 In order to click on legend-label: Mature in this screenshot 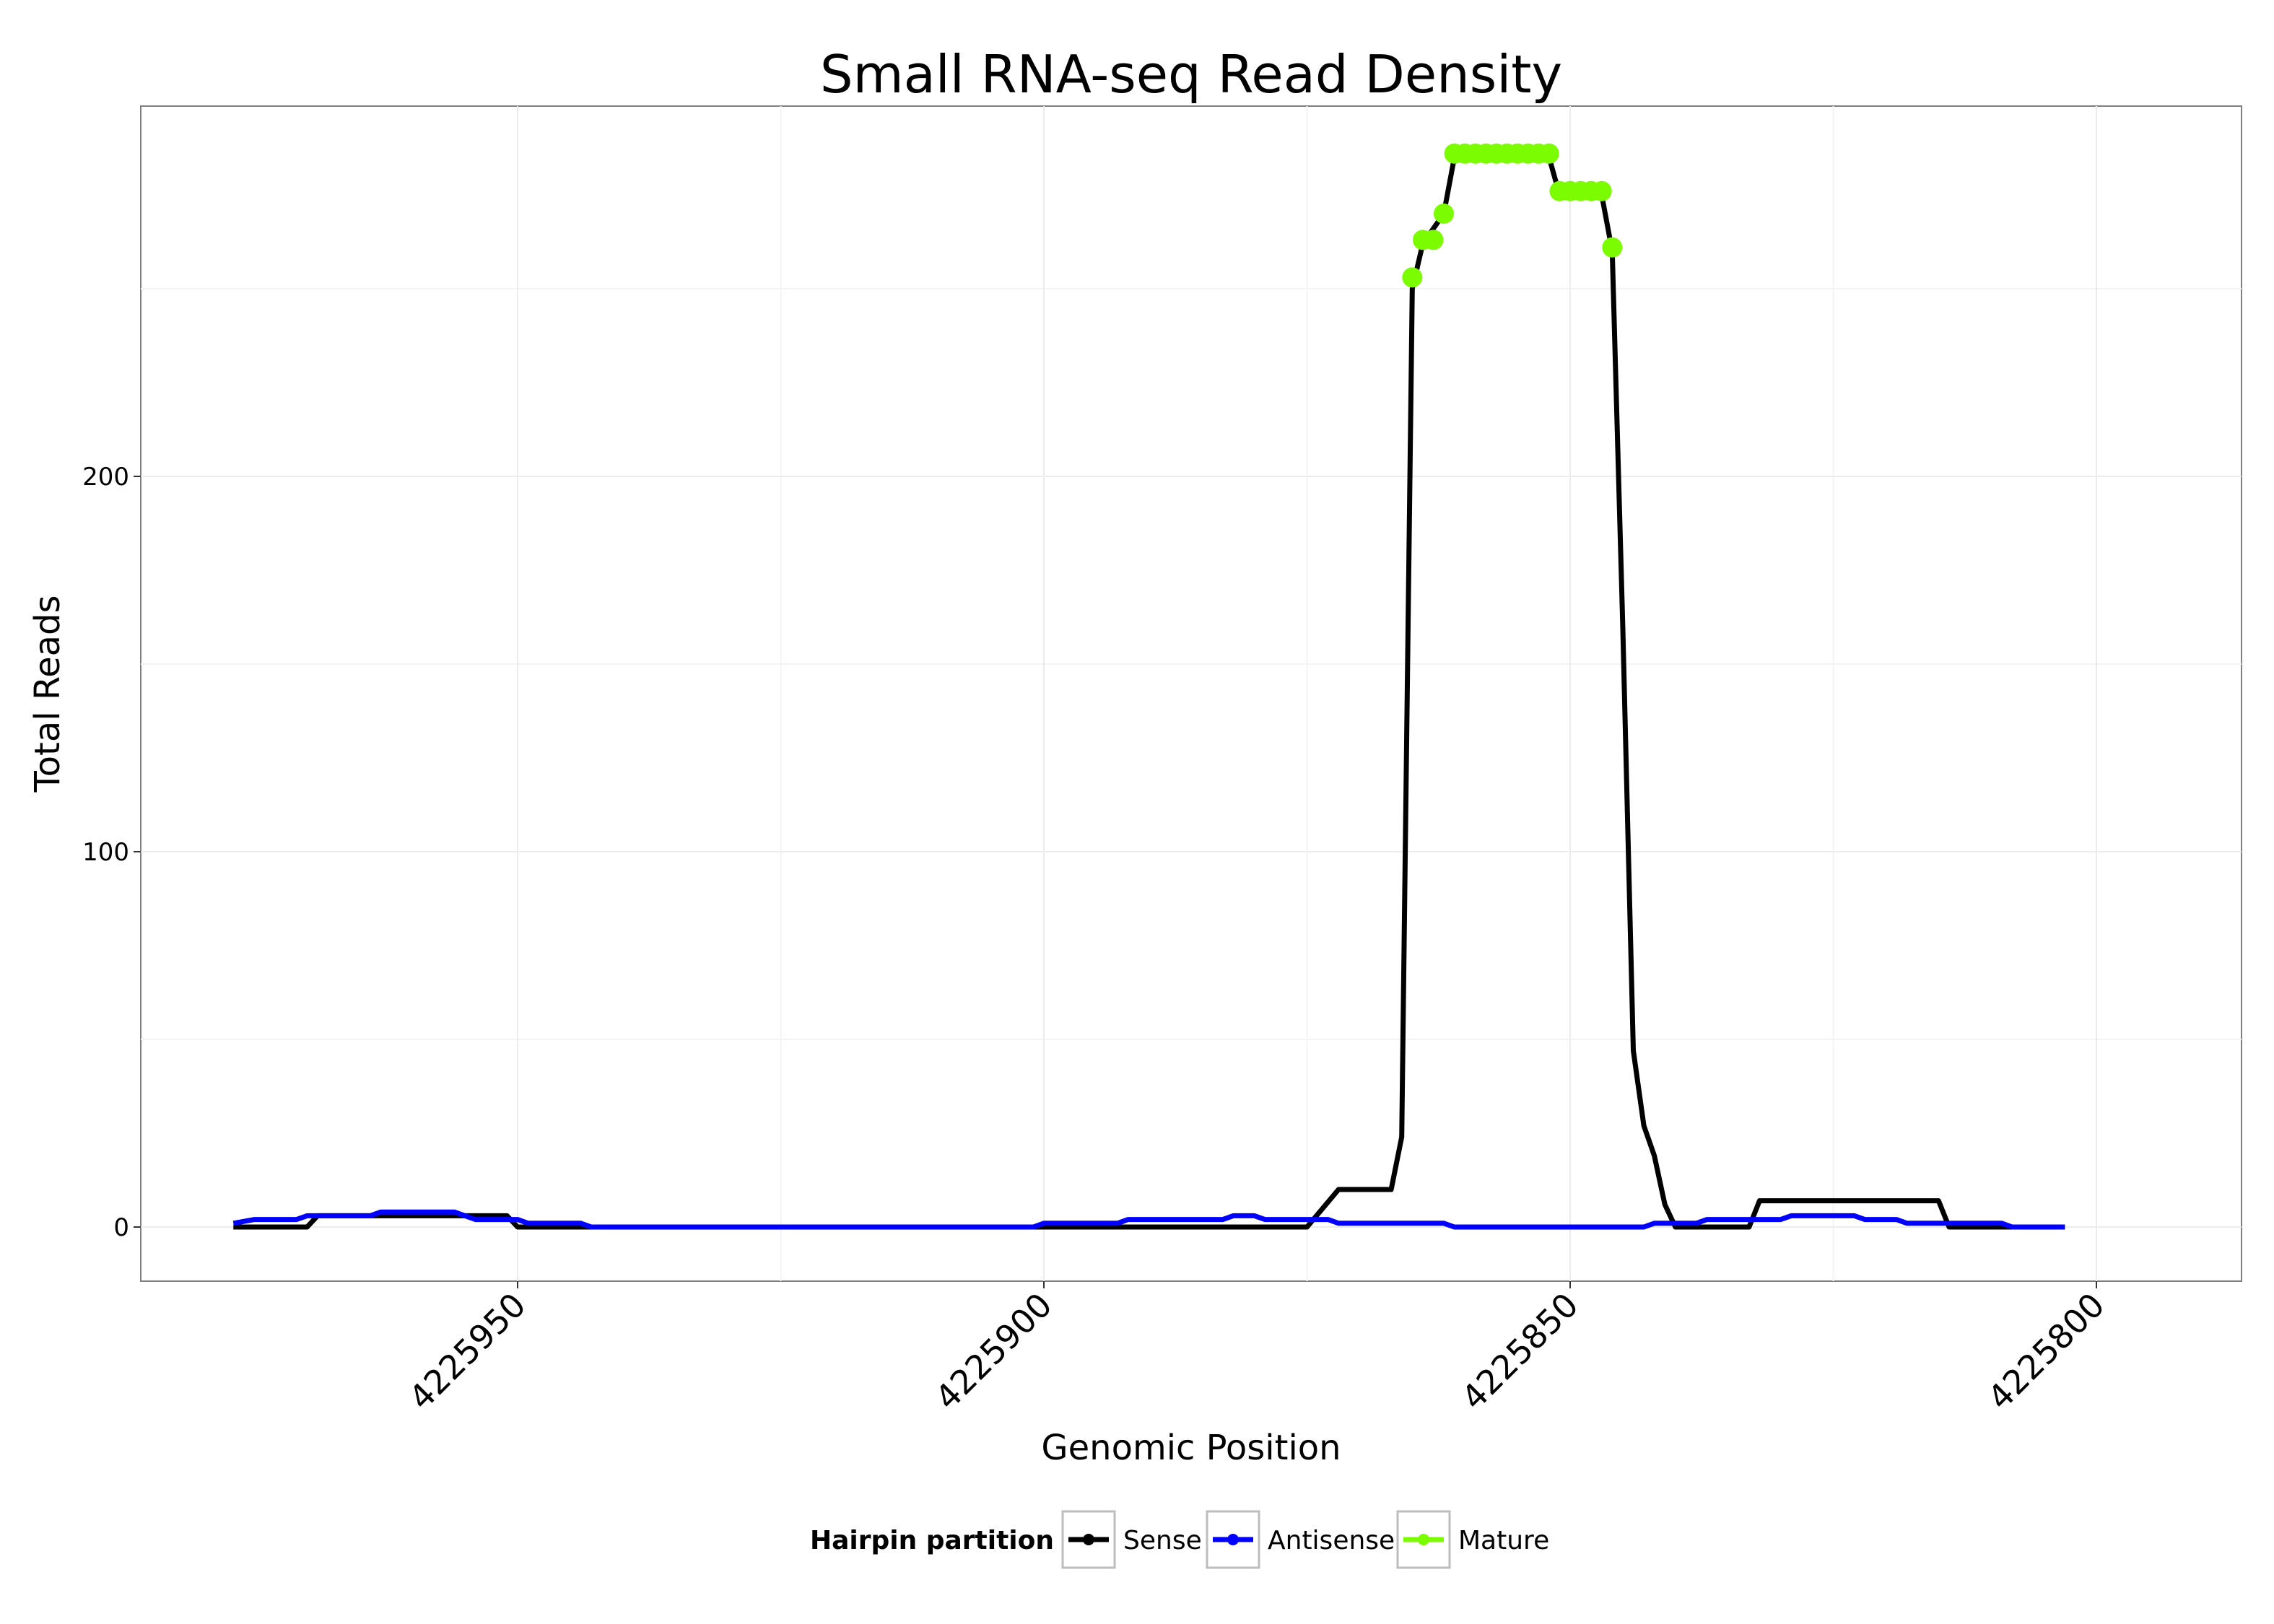, I will do `click(1504, 1540)`.